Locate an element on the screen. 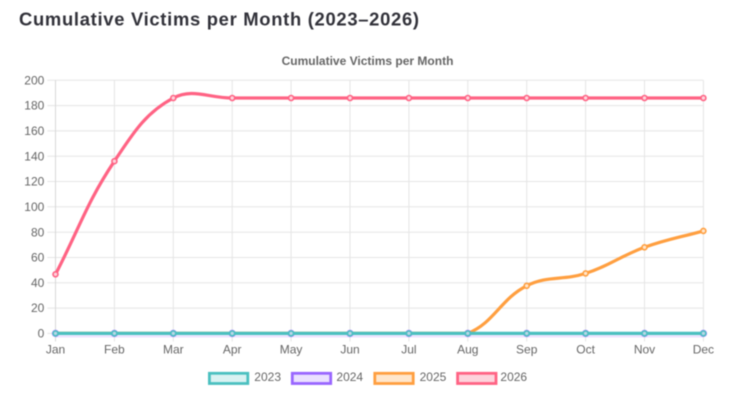 This screenshot has height=403, width=732. svg-text: 20 is located at coordinates (38, 308).